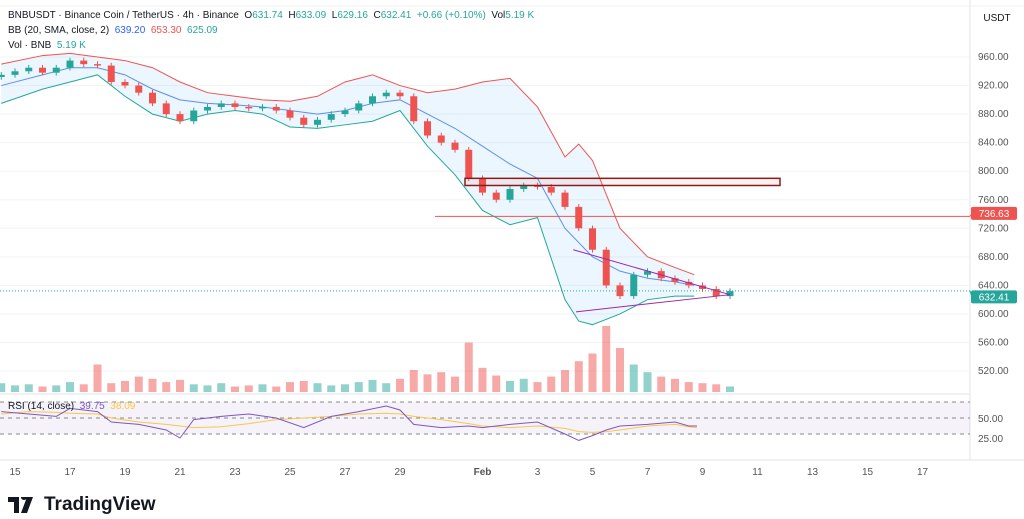 This screenshot has width=1024, height=519. What do you see at coordinates (352, 15) in the screenshot?
I see `low-value: 629.16` at bounding box center [352, 15].